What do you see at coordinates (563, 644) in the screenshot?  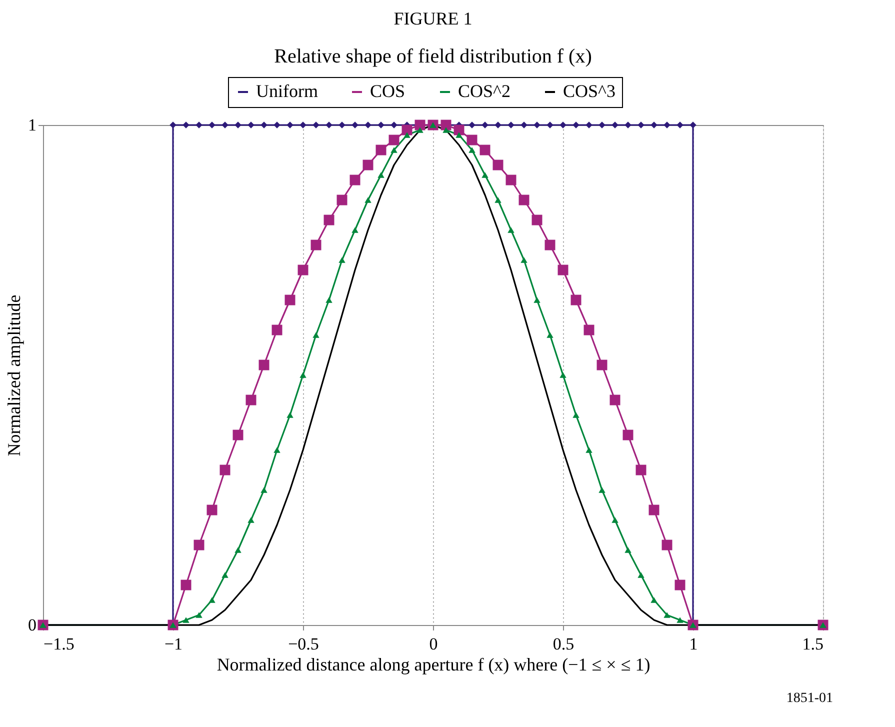 I see `x-tick-label: 0.5` at bounding box center [563, 644].